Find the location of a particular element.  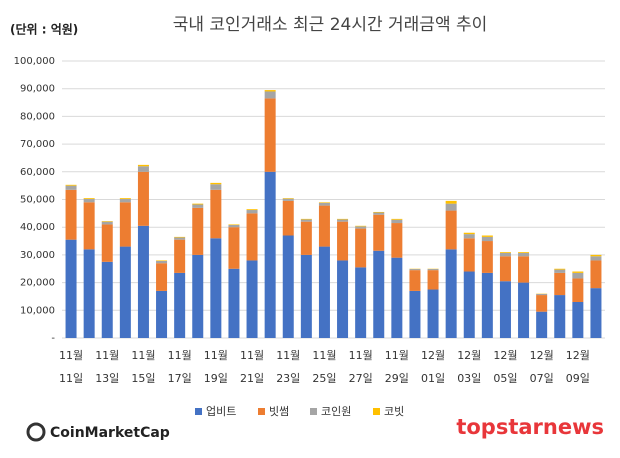

y-tick-label: 60,000 is located at coordinates (37, 172).